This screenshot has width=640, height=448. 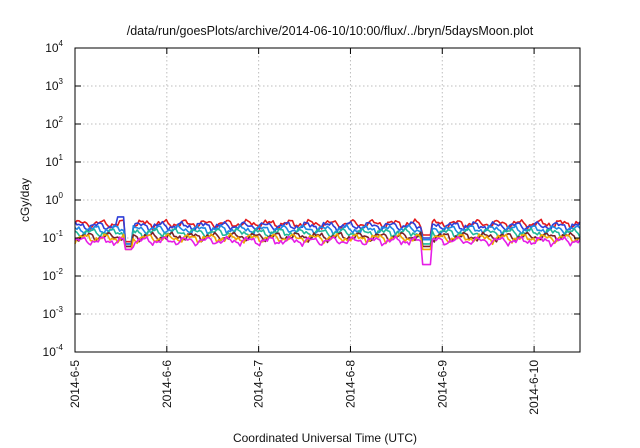 I want to click on y-tick-label: 10¹, so click(x=54, y=161).